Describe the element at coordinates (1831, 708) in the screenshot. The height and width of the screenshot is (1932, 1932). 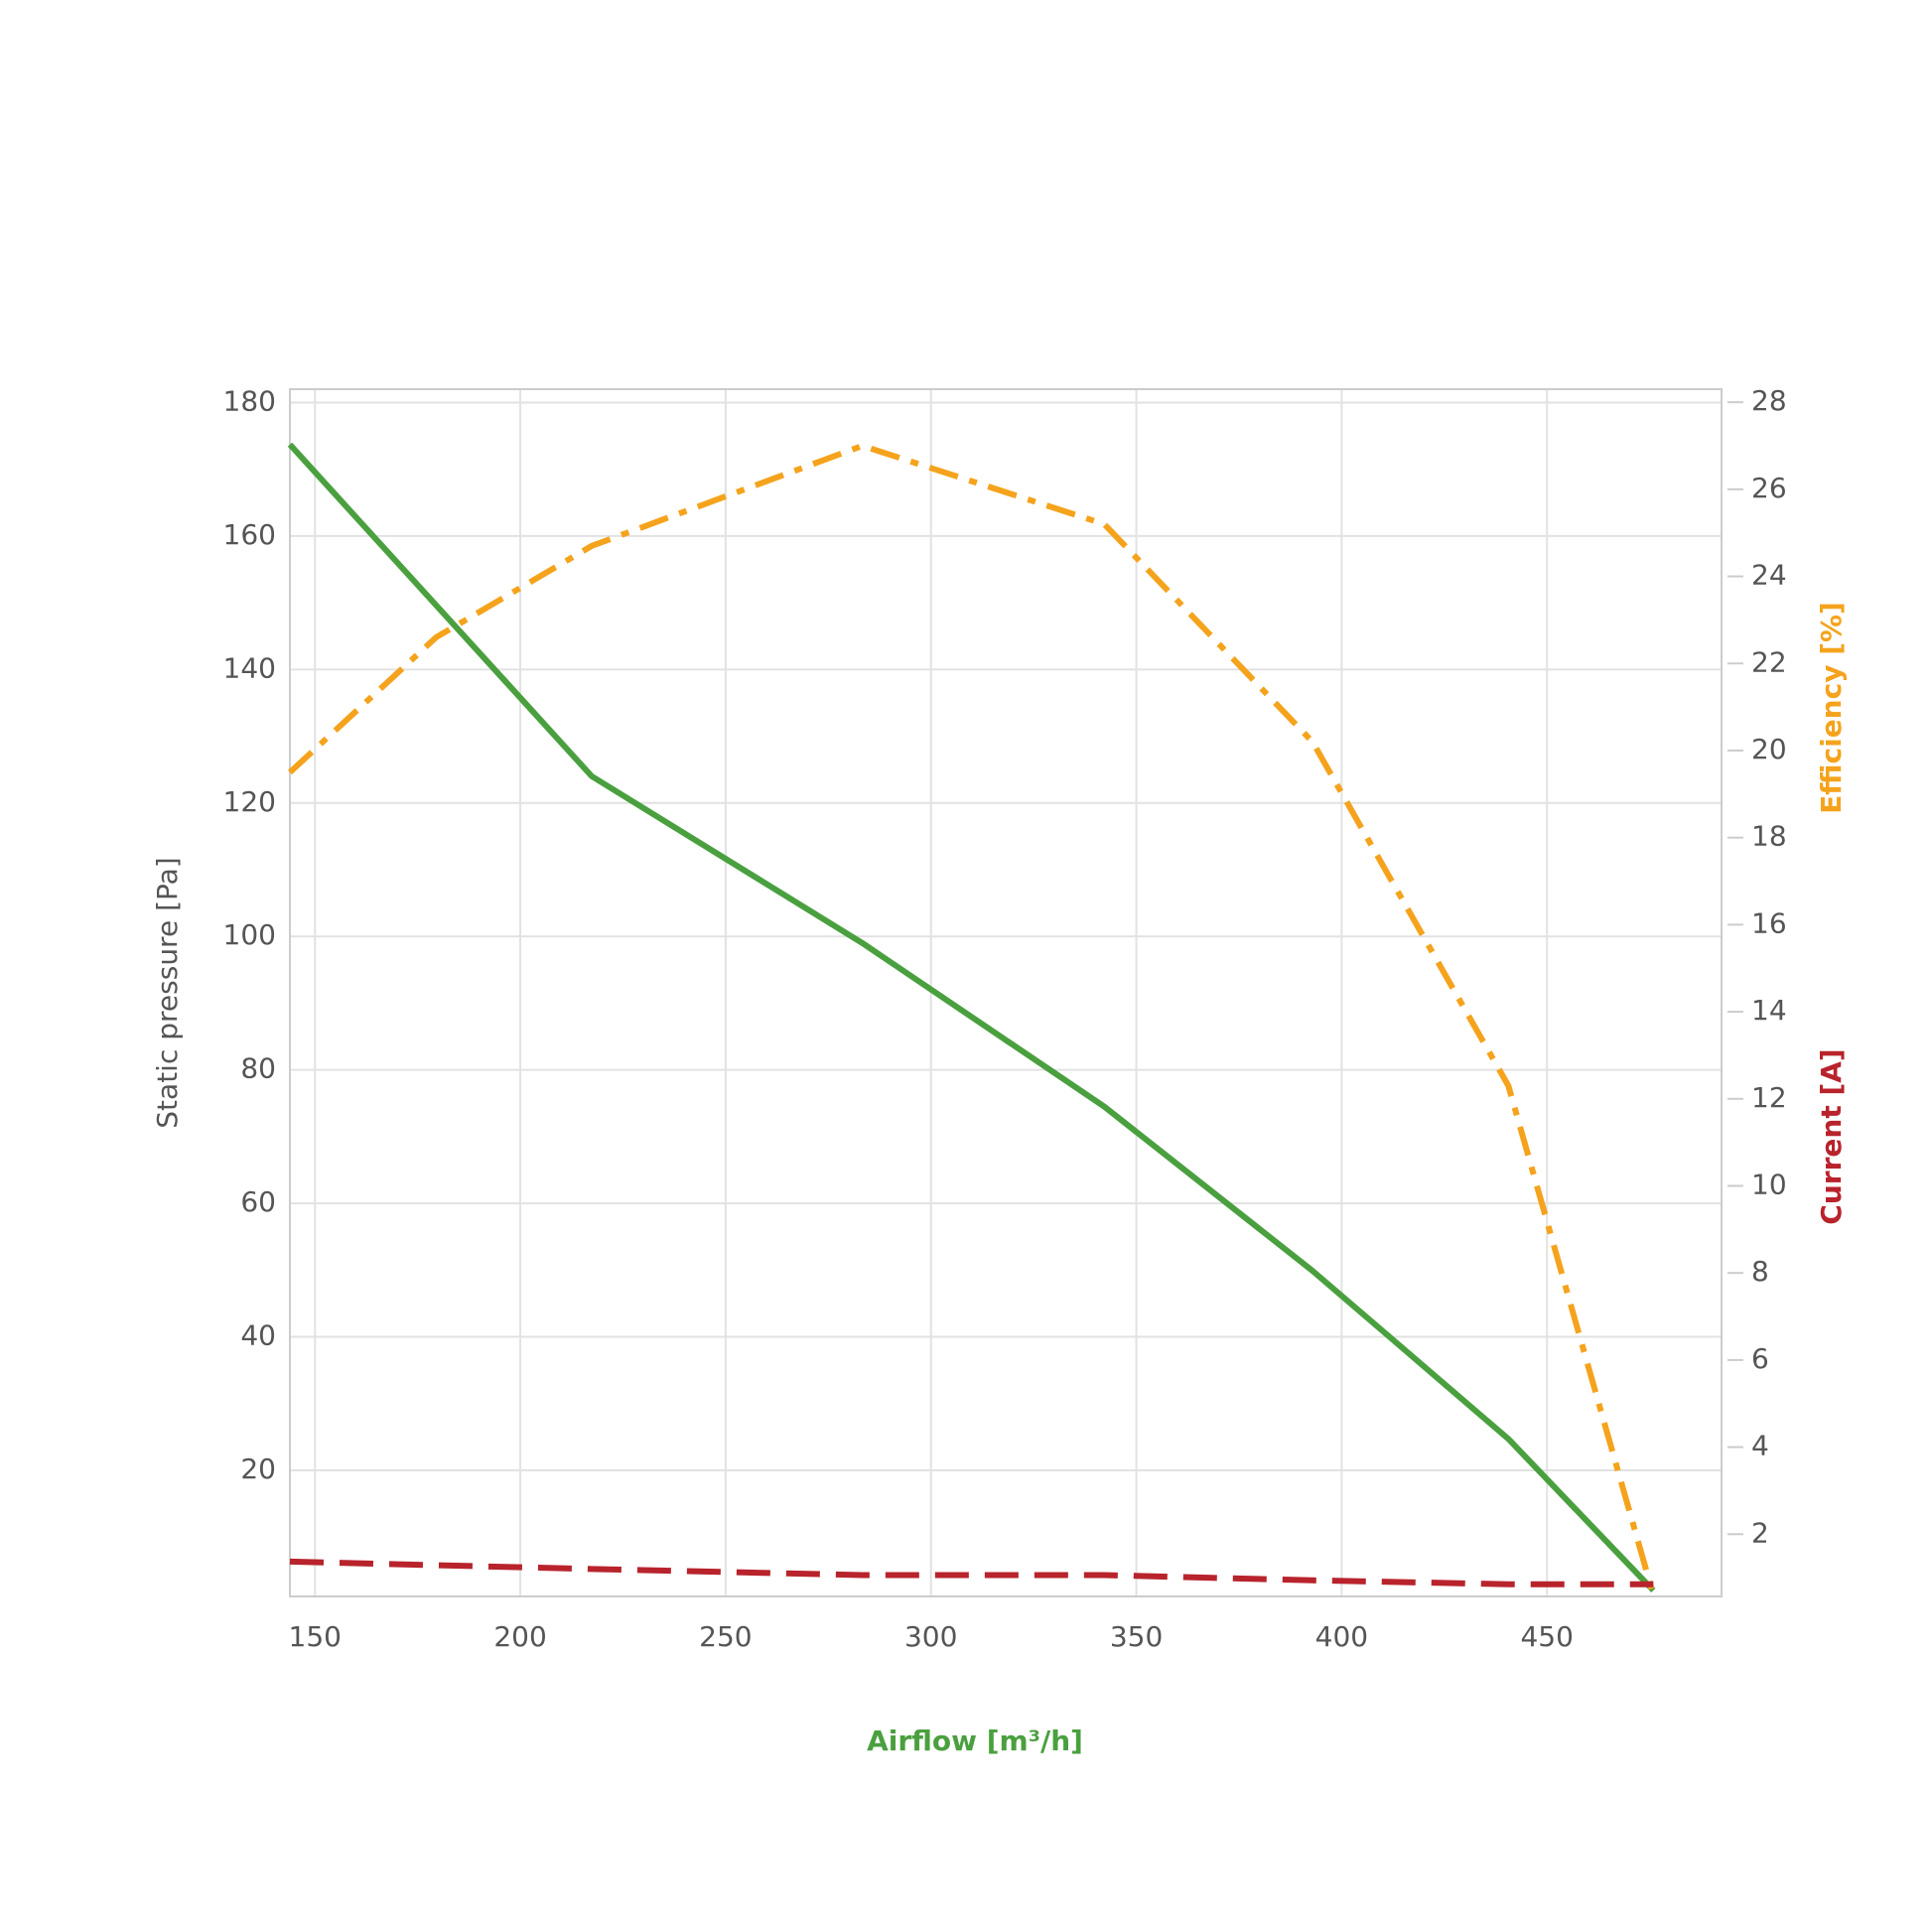
I see `y2-axis-label: Efficiency [%]` at that location.